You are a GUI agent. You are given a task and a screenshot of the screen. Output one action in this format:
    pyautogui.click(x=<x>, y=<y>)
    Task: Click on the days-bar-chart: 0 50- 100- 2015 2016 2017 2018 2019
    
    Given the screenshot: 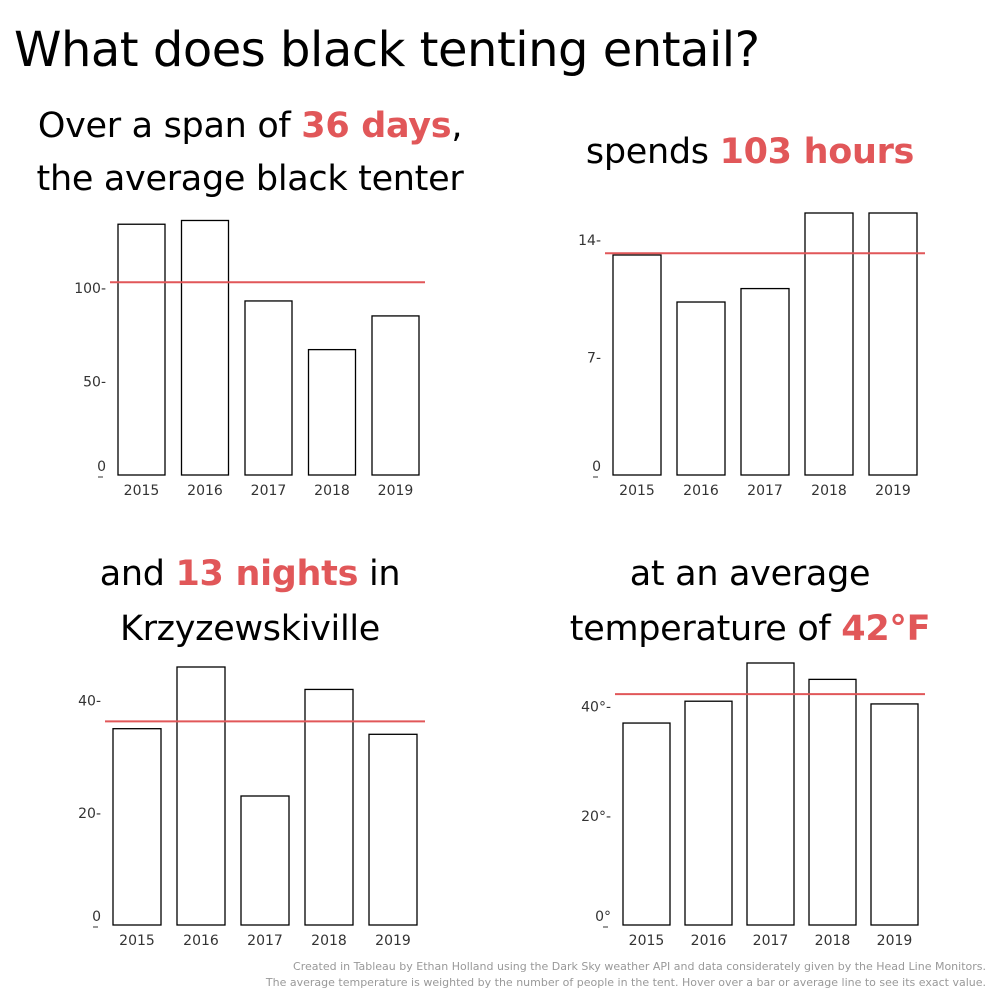 What is the action you would take?
    pyautogui.click(x=249, y=359)
    